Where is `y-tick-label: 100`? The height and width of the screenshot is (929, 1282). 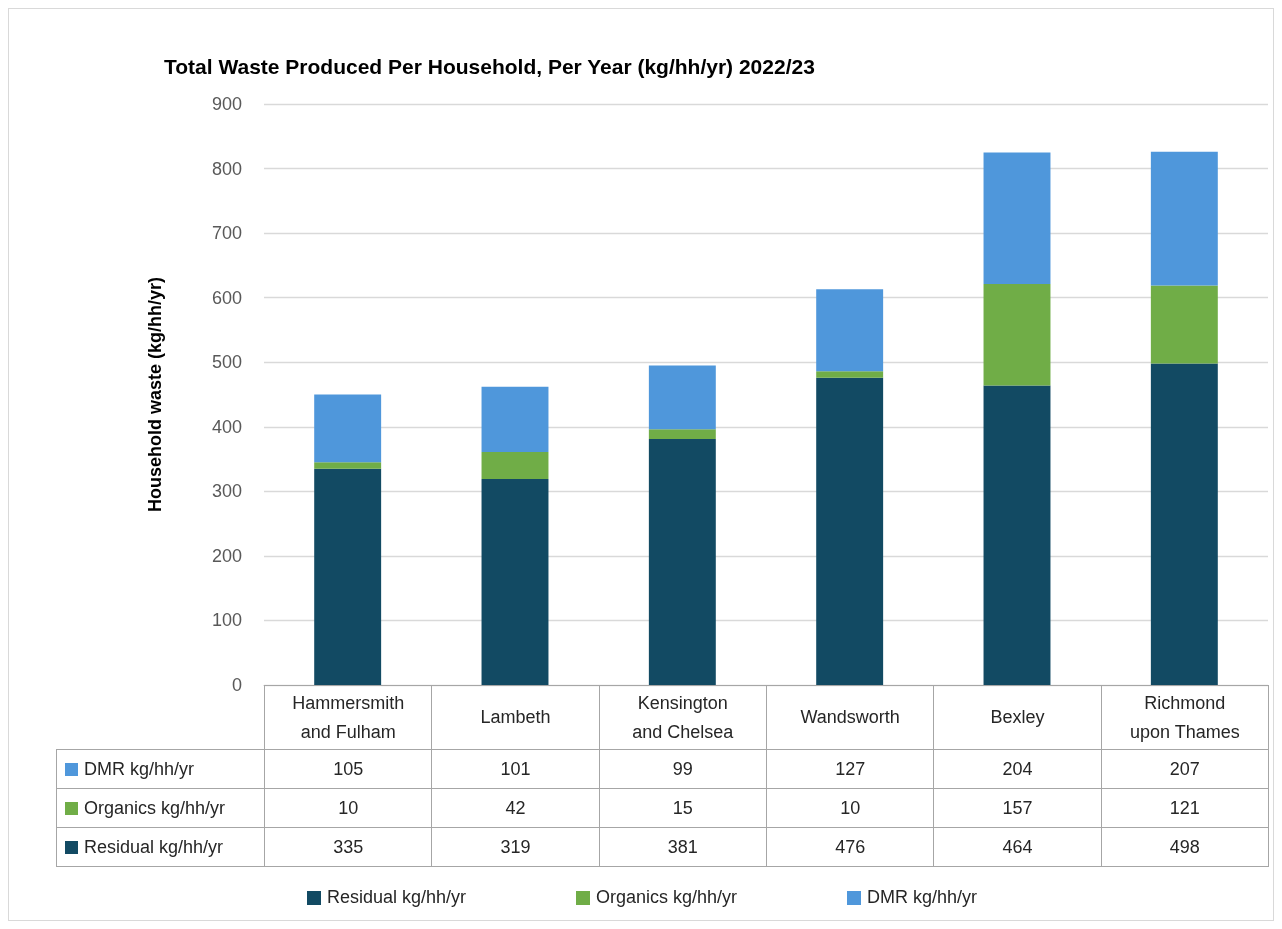
y-tick-label: 100 is located at coordinates (226, 620).